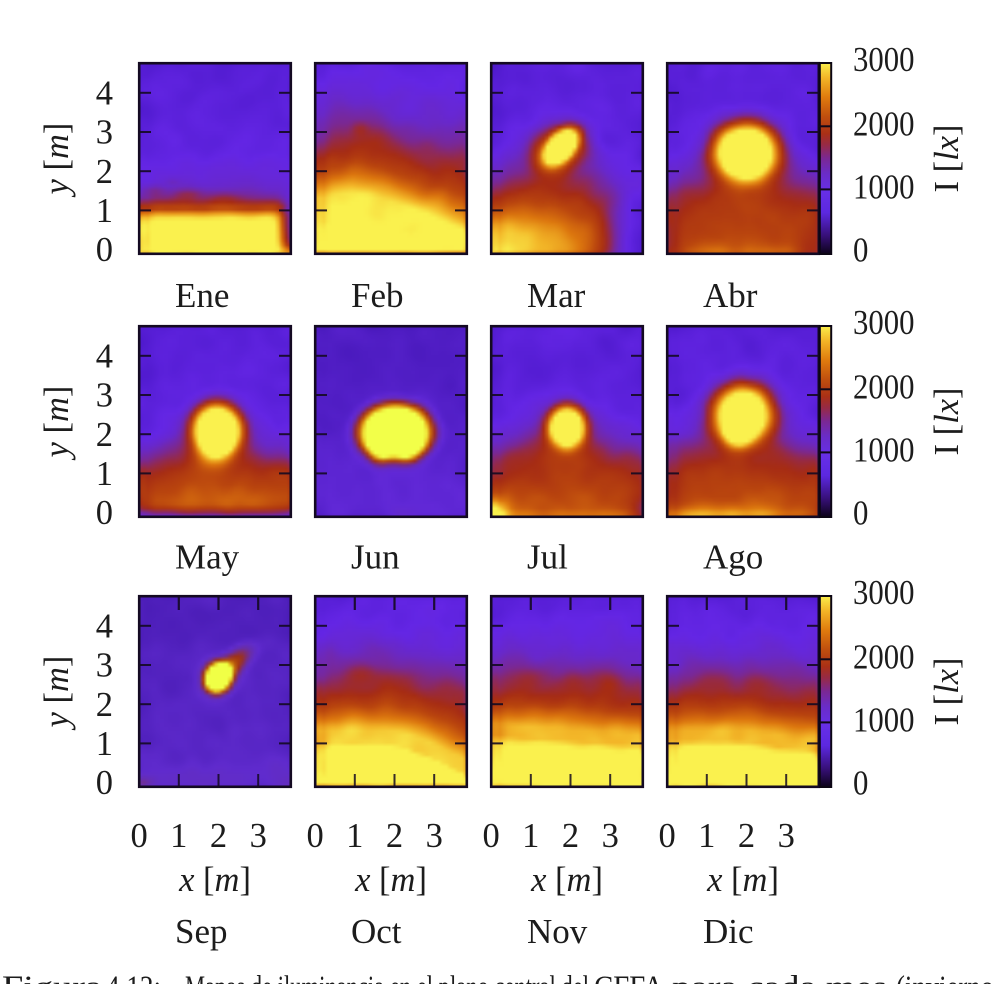 This screenshot has height=984, width=998. I want to click on svg-text: Ene, so click(202, 295).